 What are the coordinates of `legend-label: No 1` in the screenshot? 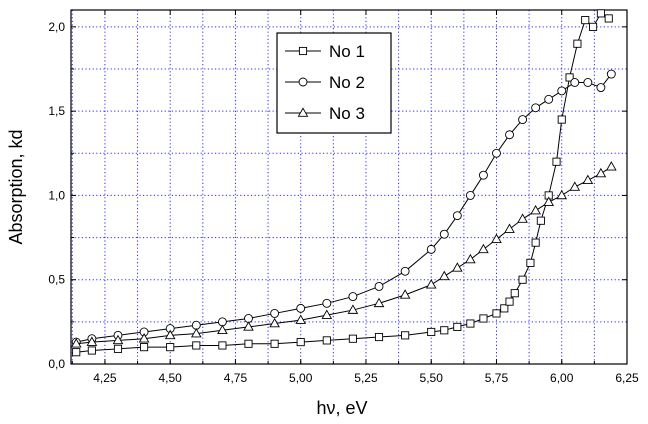 It's located at (347, 51).